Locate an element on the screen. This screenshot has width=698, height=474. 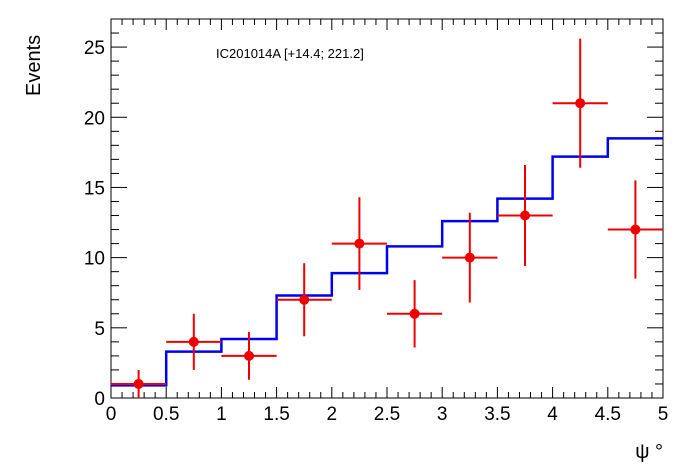
x-tick-label: 2.5 is located at coordinates (387, 414).